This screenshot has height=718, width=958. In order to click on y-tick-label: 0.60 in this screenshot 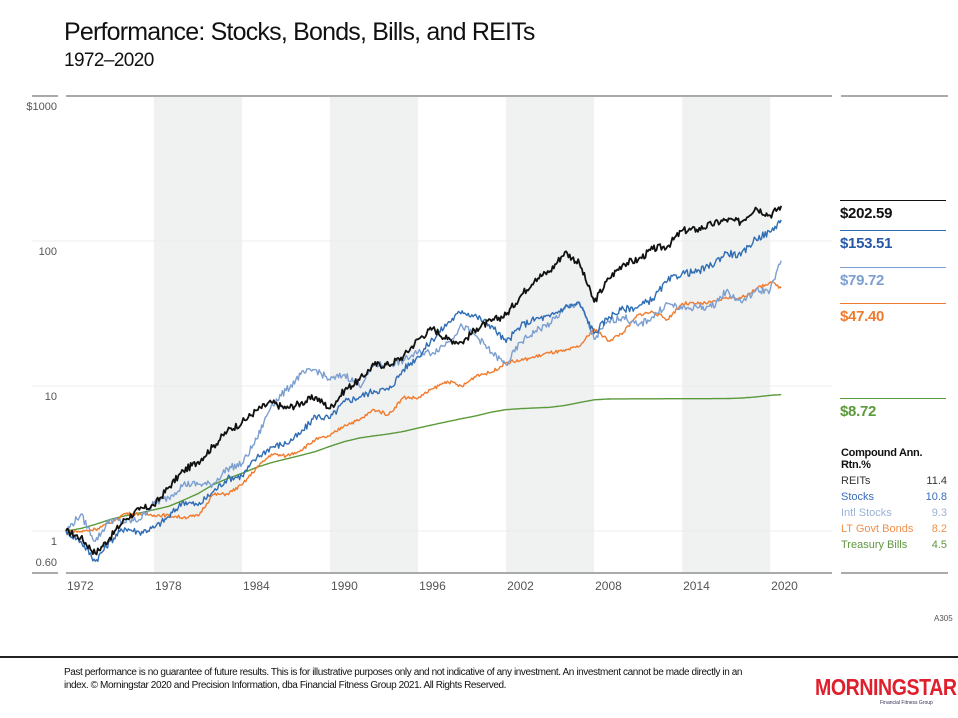, I will do `click(46, 563)`.